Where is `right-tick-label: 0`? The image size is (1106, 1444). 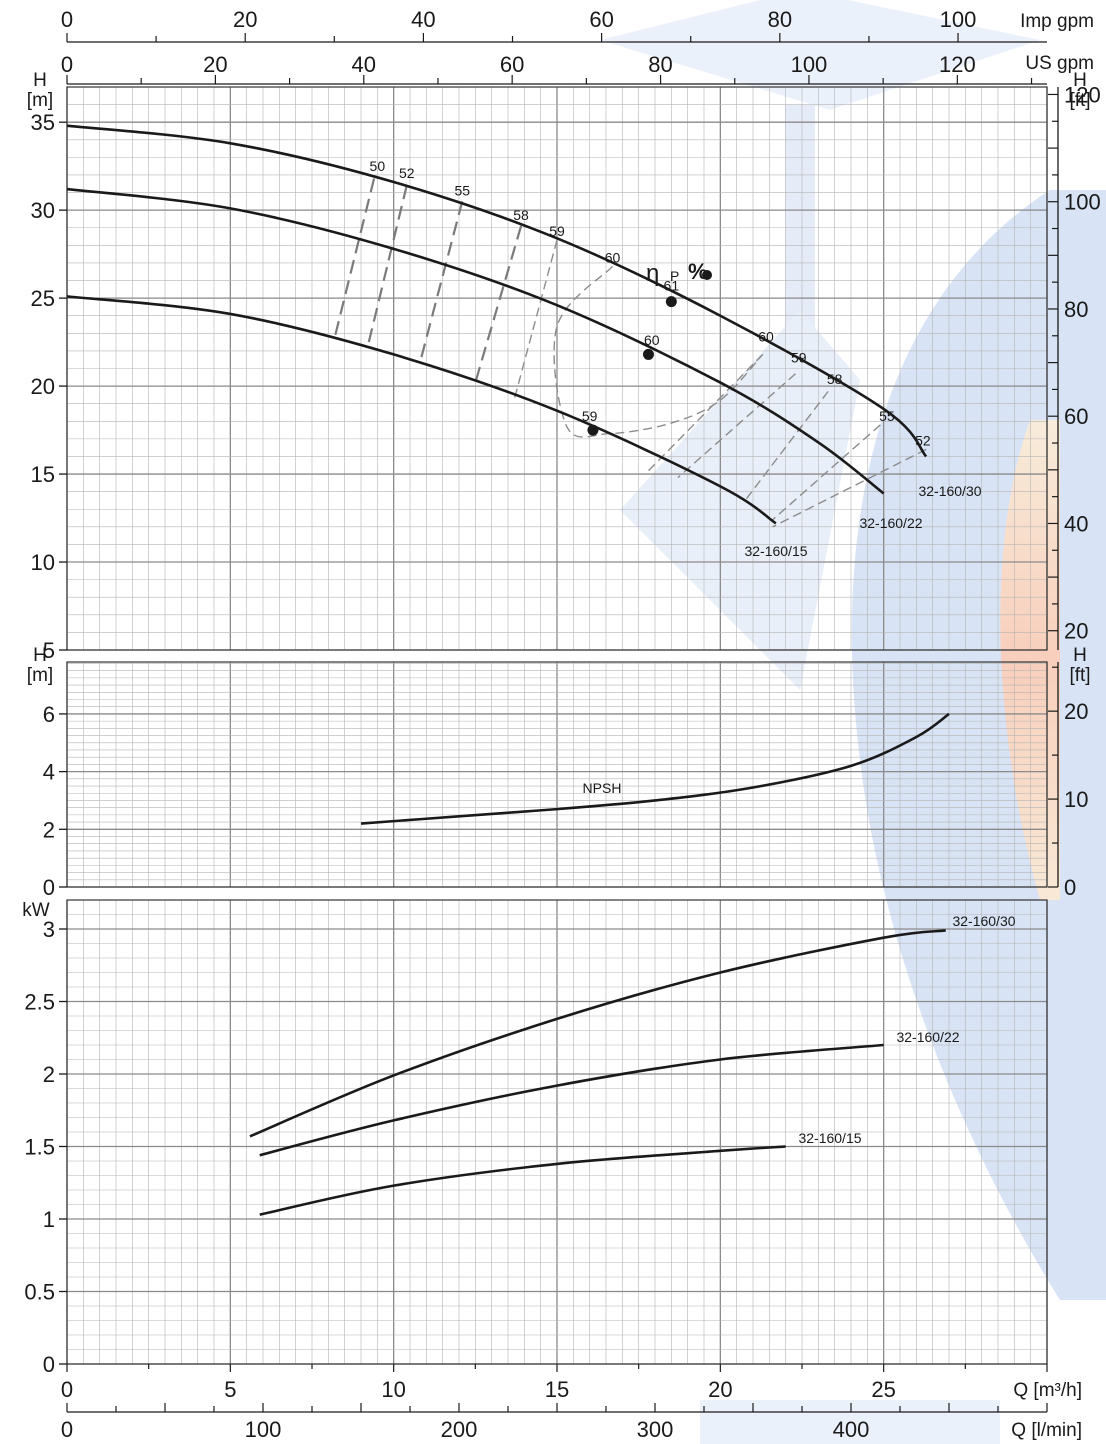
right-tick-label: 0 is located at coordinates (1070, 887).